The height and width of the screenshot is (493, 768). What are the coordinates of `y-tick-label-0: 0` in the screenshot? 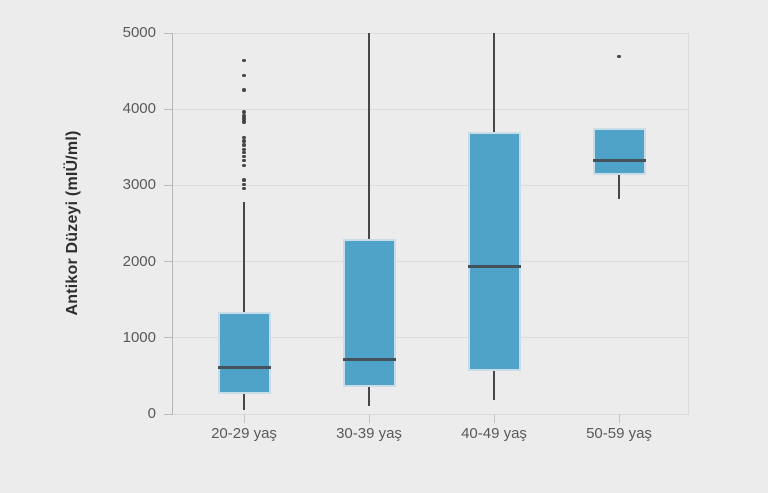 It's located at (151, 413).